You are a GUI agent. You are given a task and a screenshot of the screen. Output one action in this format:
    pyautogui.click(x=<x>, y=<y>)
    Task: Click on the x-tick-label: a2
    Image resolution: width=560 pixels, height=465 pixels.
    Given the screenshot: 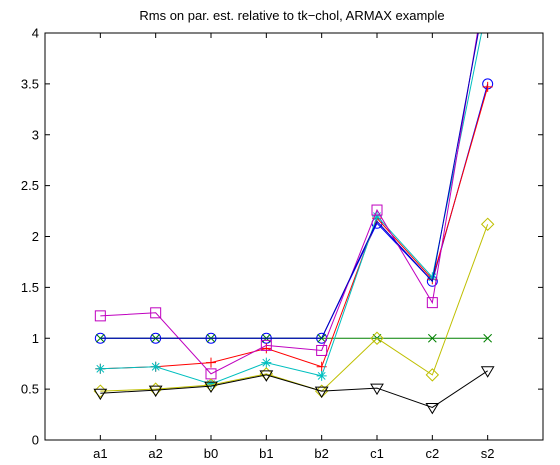 What is the action you would take?
    pyautogui.click(x=155, y=453)
    